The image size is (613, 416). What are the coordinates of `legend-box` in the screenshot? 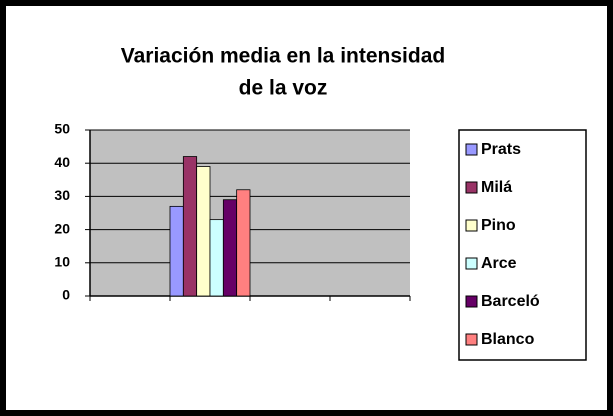 It's located at (522, 245).